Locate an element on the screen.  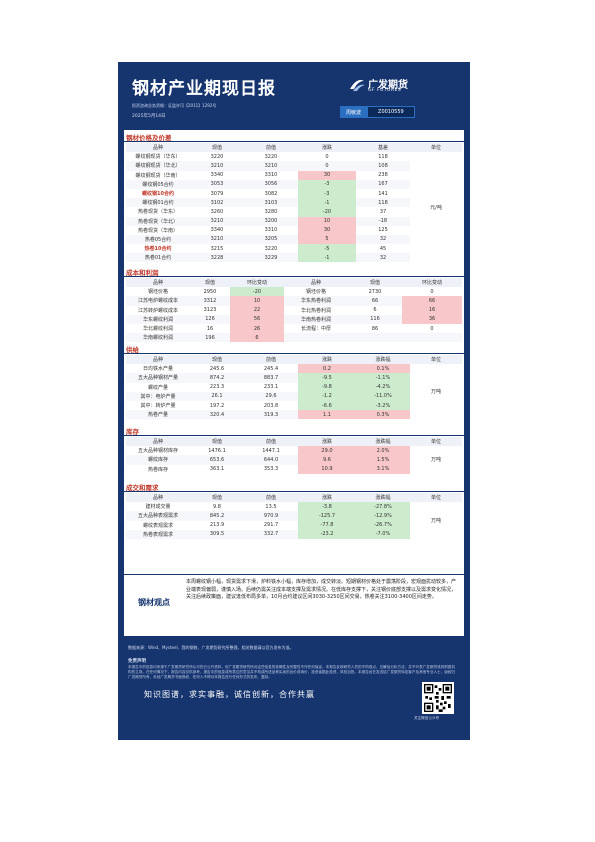
table-cell: 37 is located at coordinates (383, 211).